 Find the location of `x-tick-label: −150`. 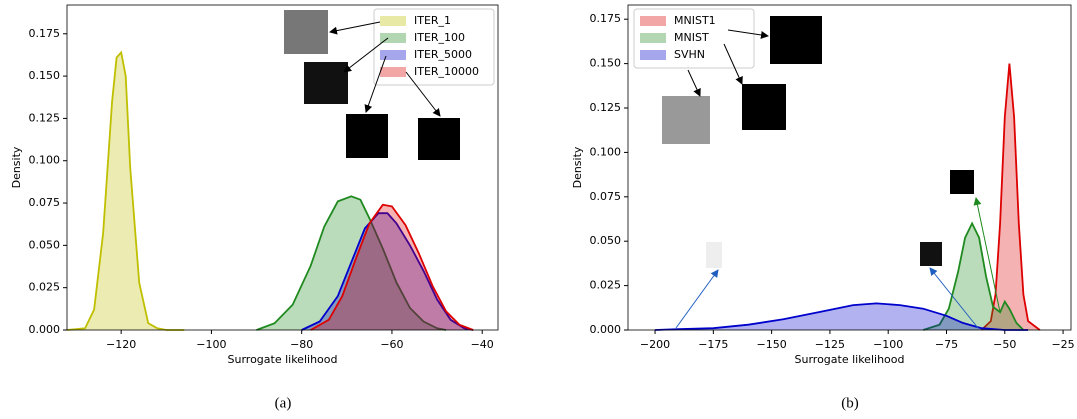

x-tick-label: −150 is located at coordinates (772, 344).